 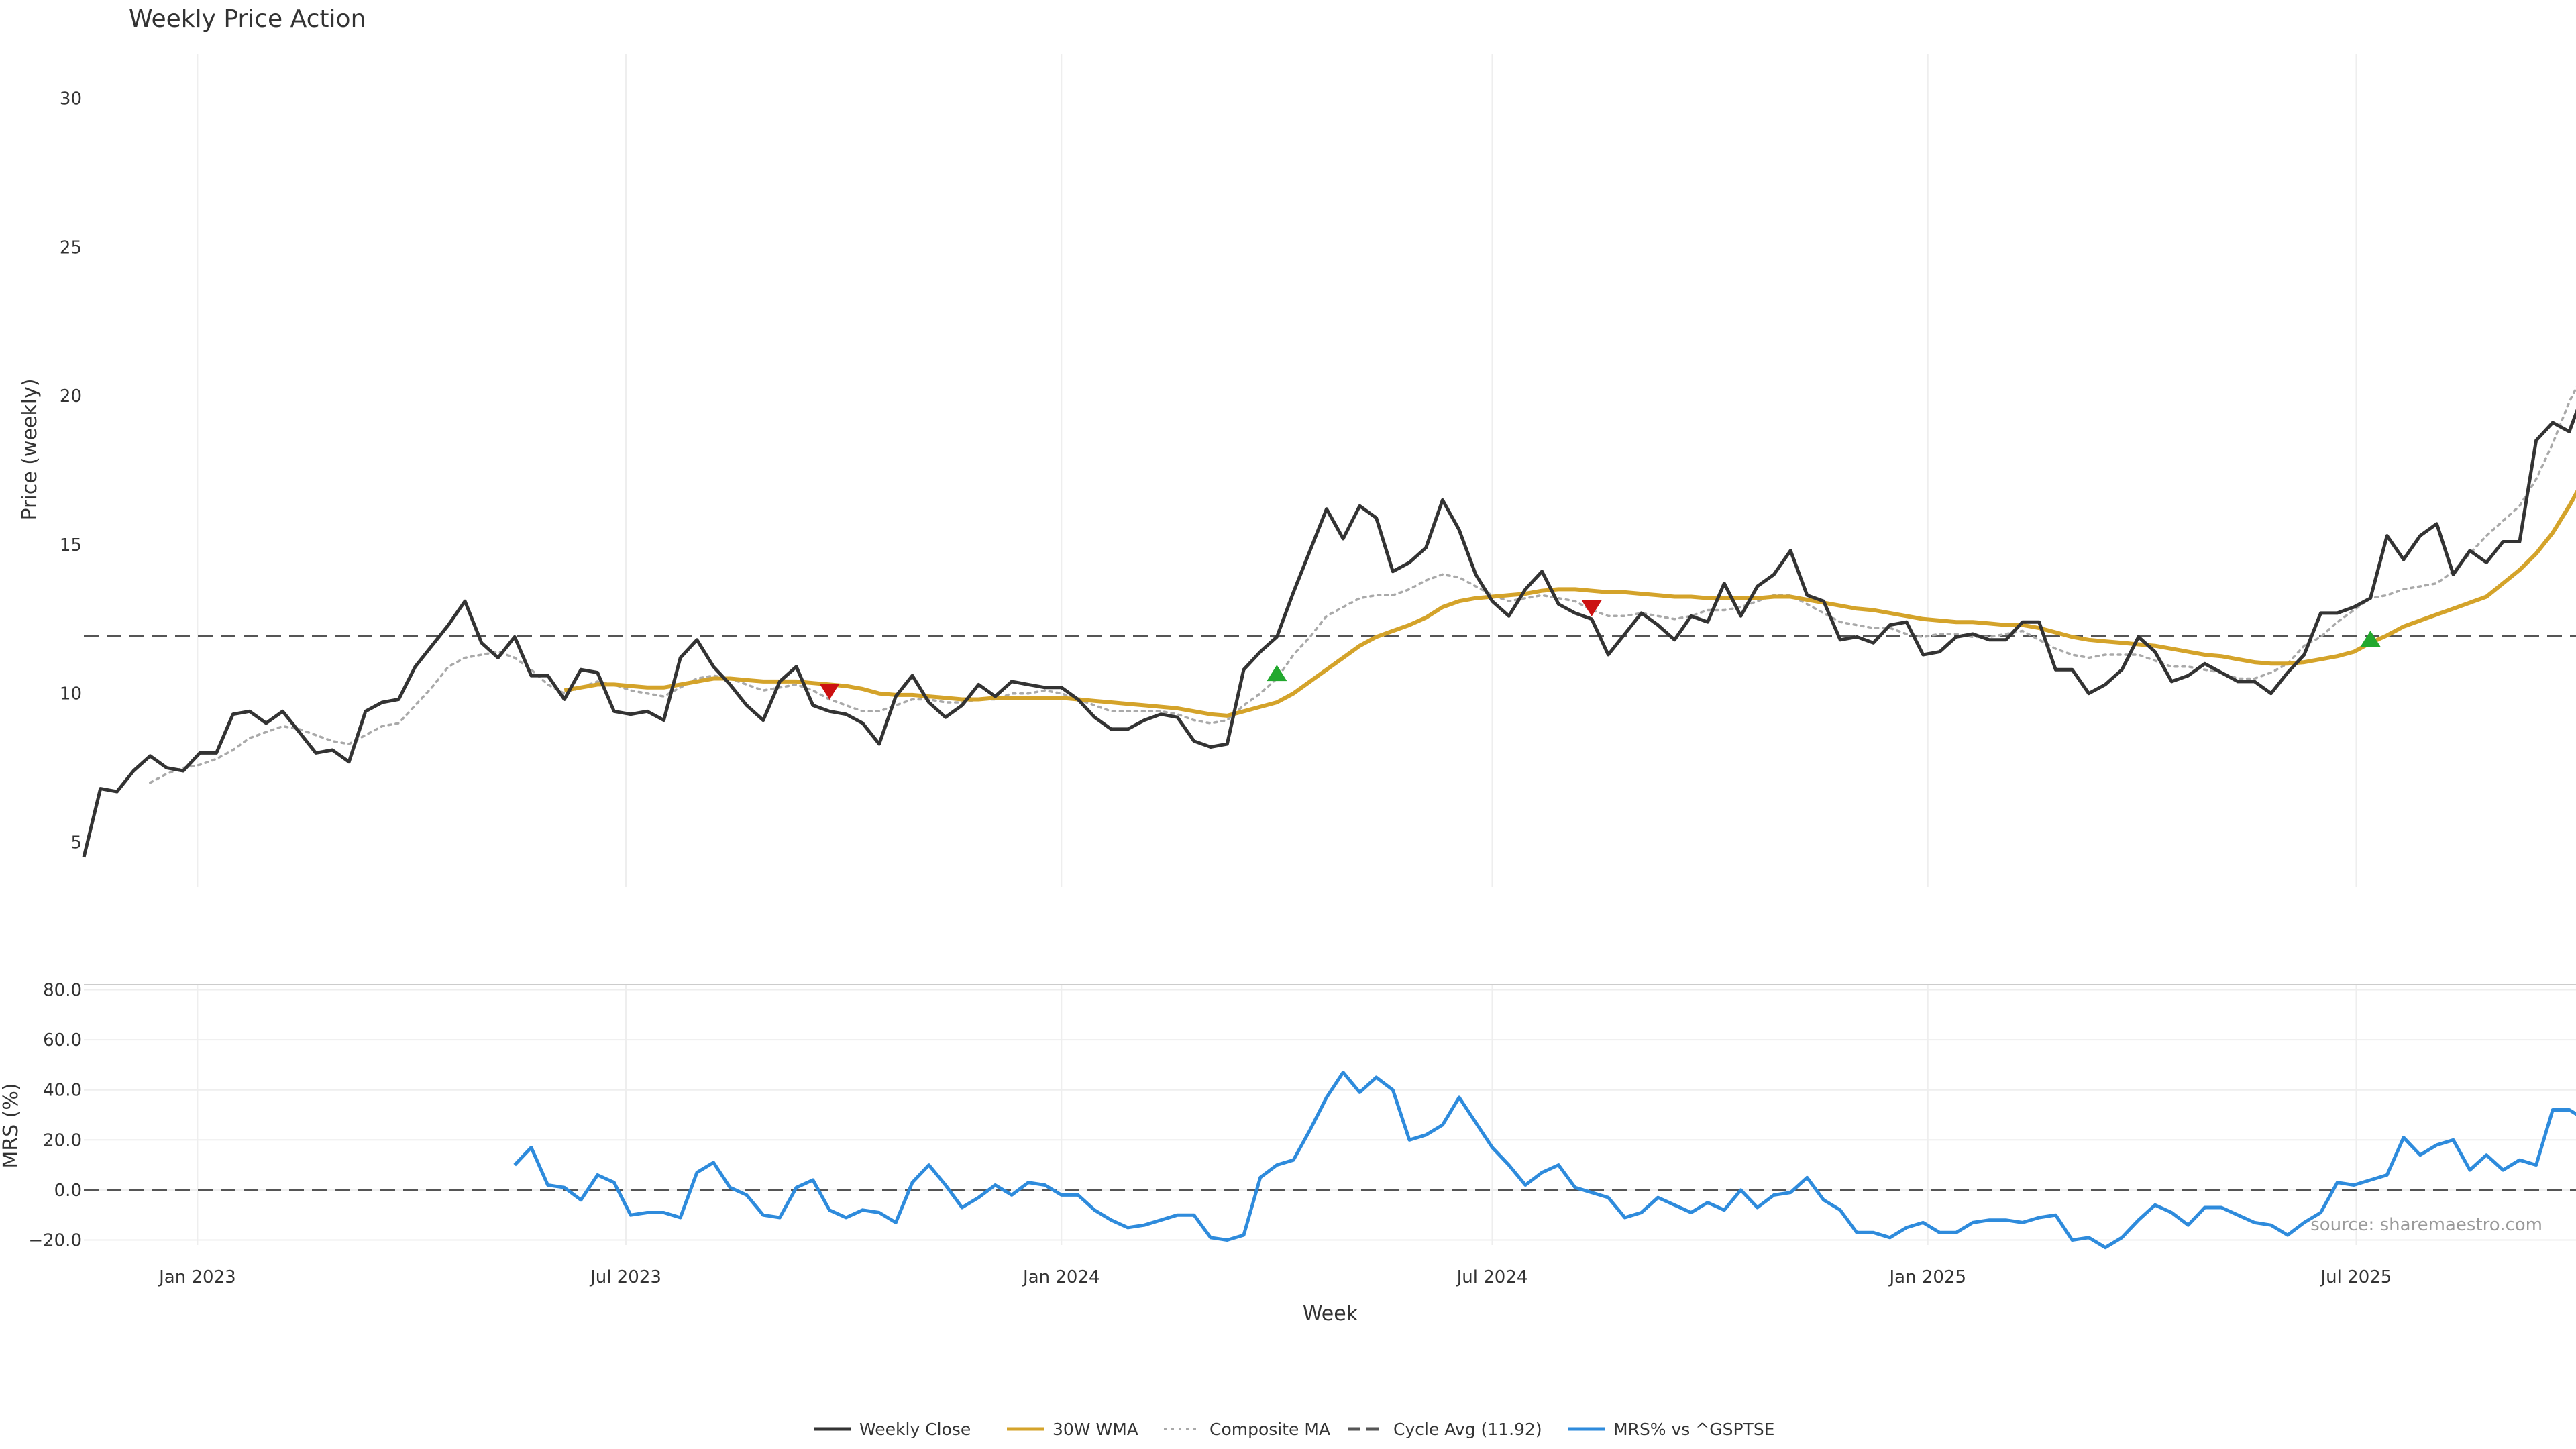 I want to click on legend-label: MRS% vs ^GSPTSE, so click(x=1693, y=1429).